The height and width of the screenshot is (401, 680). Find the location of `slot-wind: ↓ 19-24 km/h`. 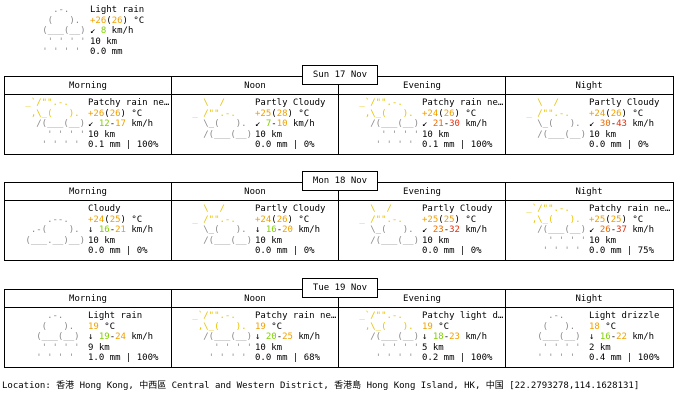

slot-wind: ↓ 19-24 km/h is located at coordinates (121, 337).